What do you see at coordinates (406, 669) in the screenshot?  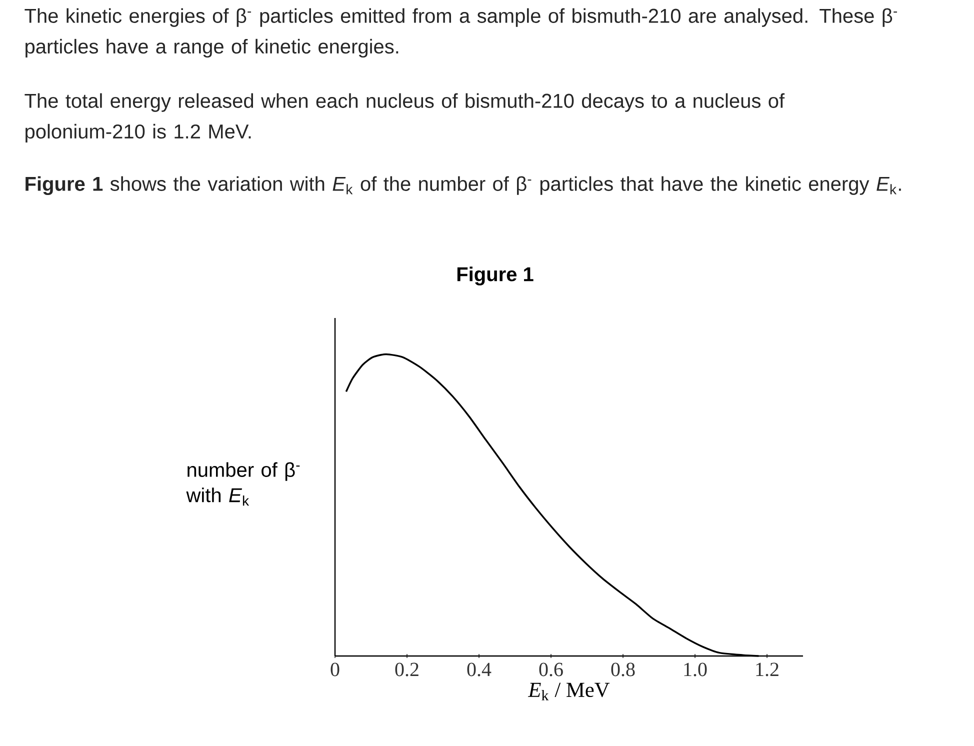 I see `x-tick-label: 0.2` at bounding box center [406, 669].